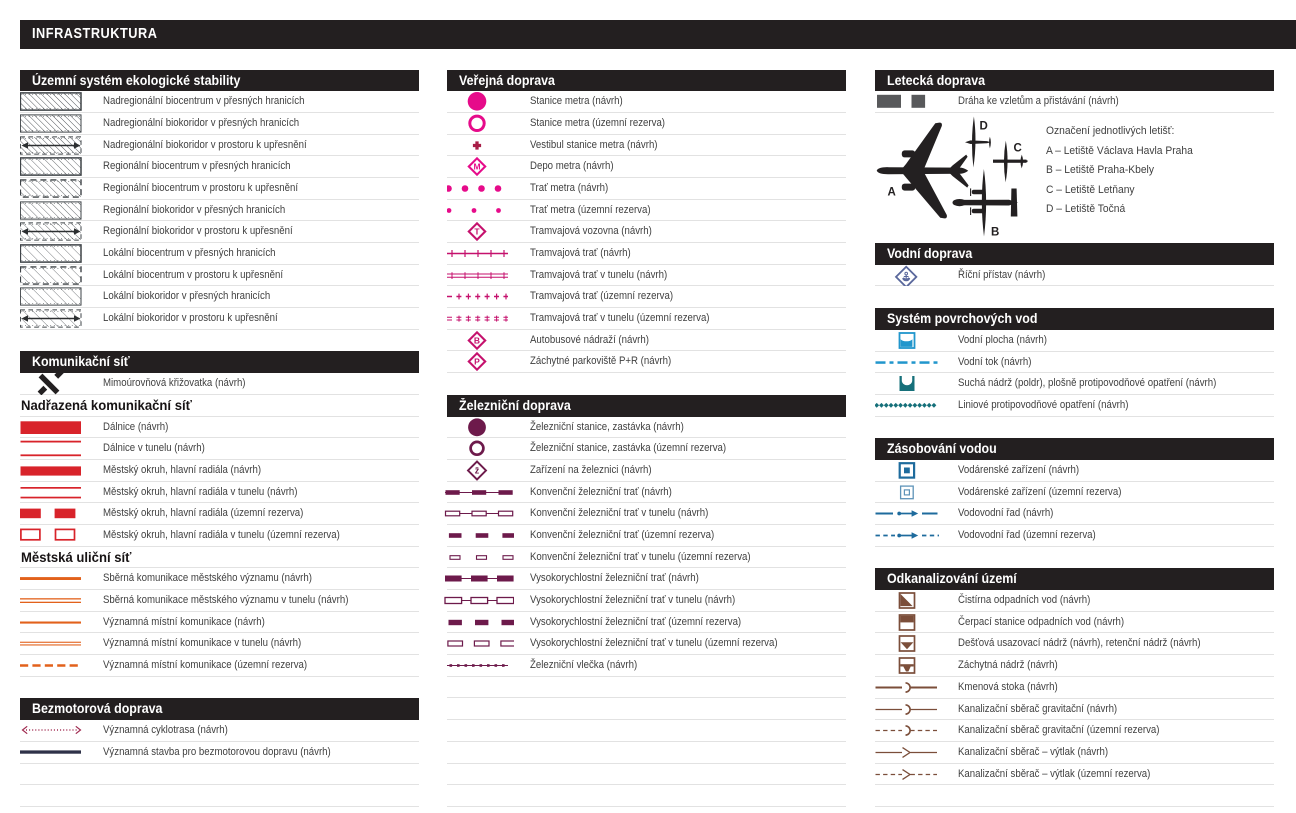 The image size is (1296, 813). What do you see at coordinates (892, 192) in the screenshot?
I see `svg-text: A` at bounding box center [892, 192].